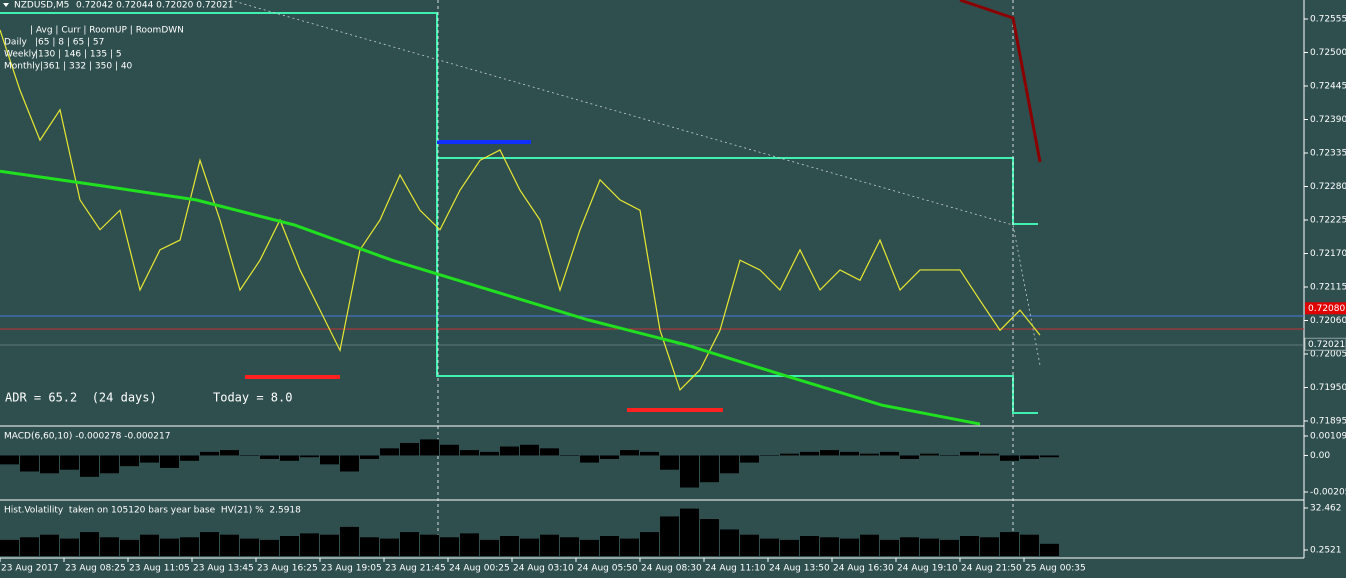 The height and width of the screenshot is (578, 1346). Describe the element at coordinates (799, 569) in the screenshot. I see `time-tick-label: 24 Aug 13:50` at that location.